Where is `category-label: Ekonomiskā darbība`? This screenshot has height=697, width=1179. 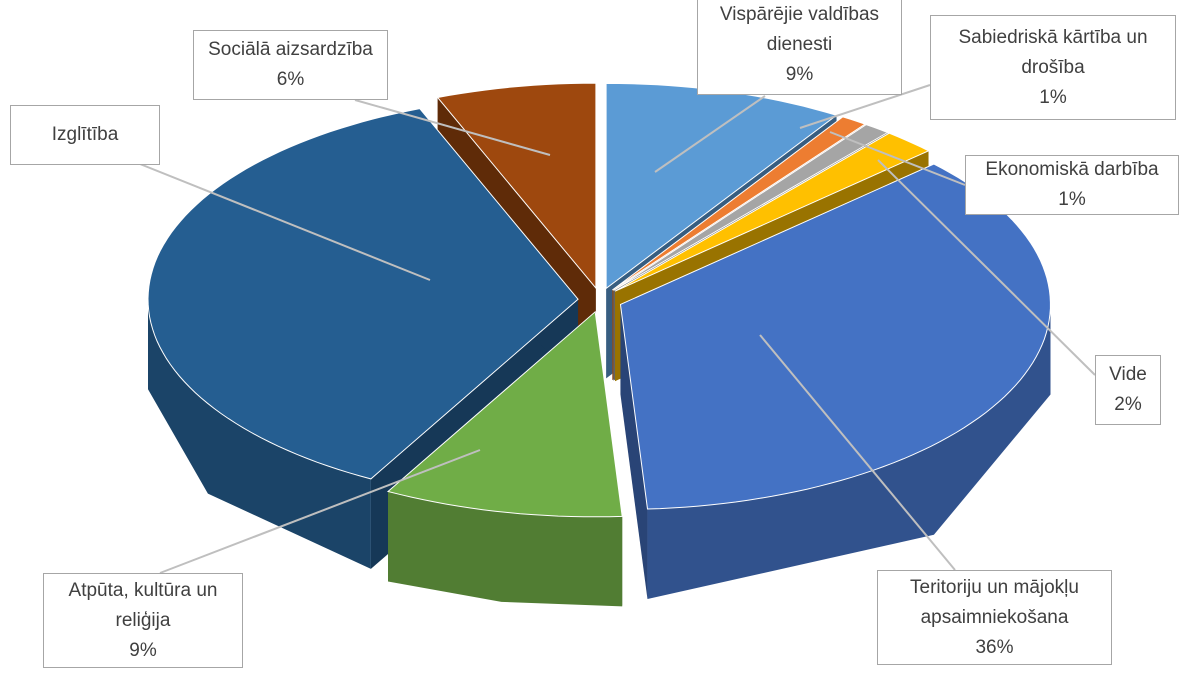 category-label: Ekonomiskā darbība is located at coordinates (1072, 169).